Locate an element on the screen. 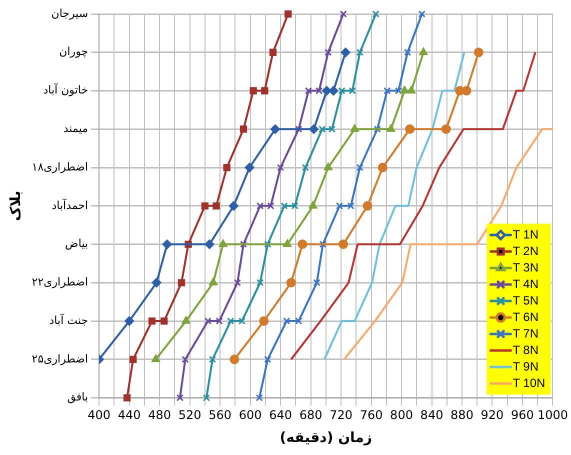 This screenshot has height=455, width=571. x-tick-label: 760 is located at coordinates (371, 415).